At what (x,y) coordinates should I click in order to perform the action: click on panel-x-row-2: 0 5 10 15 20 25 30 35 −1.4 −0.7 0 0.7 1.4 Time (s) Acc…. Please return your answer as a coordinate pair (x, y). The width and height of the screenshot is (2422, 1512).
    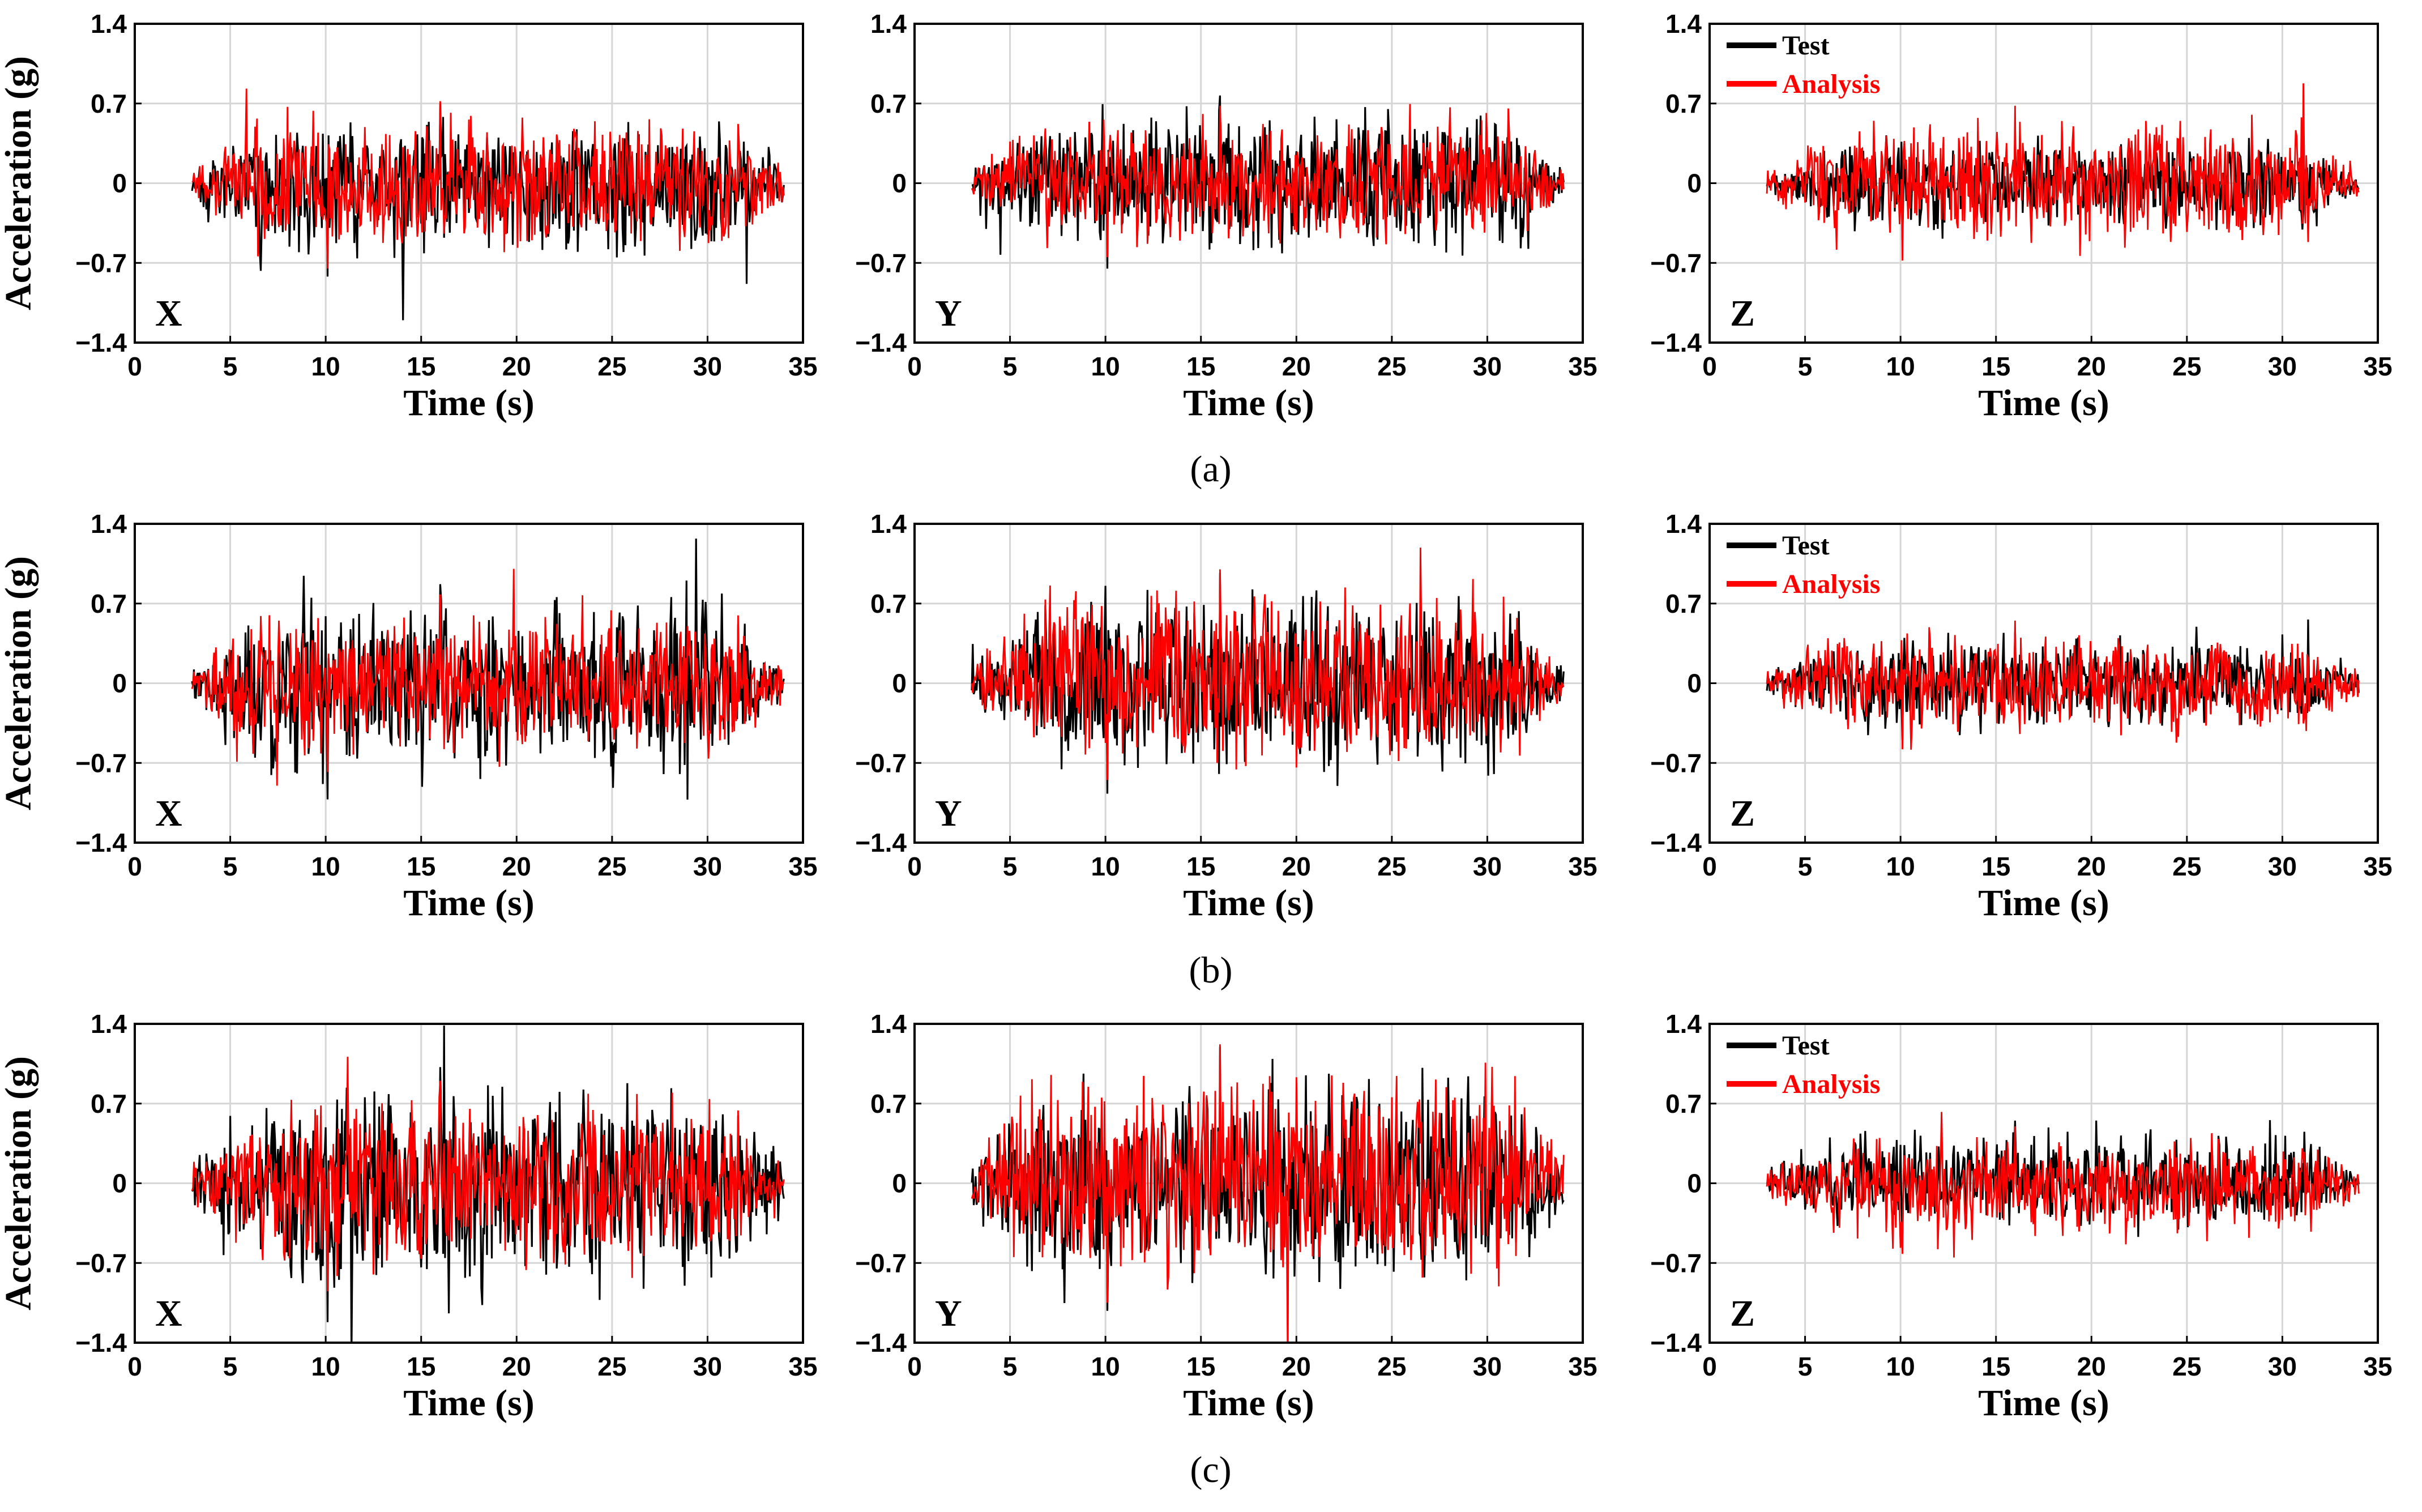
    Looking at the image, I should click on (409, 716).